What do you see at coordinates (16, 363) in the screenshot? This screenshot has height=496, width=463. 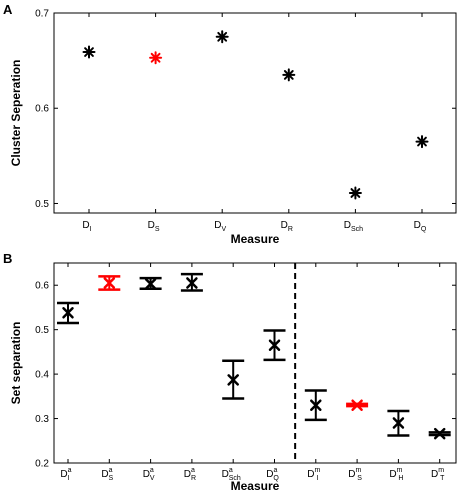 I see `panel-b-y-axis-label: Set separation` at bounding box center [16, 363].